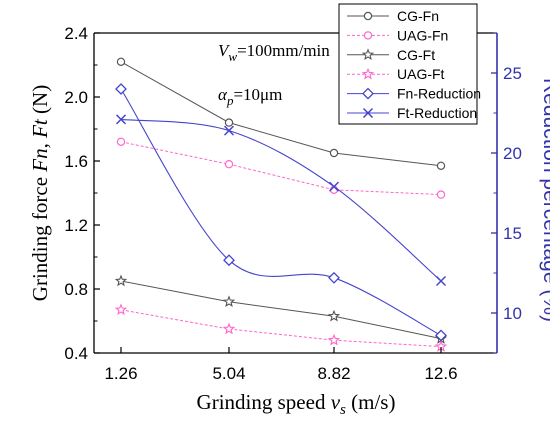  What do you see at coordinates (281, 168) in the screenshot?
I see `series-line-uag-fn` at bounding box center [281, 168].